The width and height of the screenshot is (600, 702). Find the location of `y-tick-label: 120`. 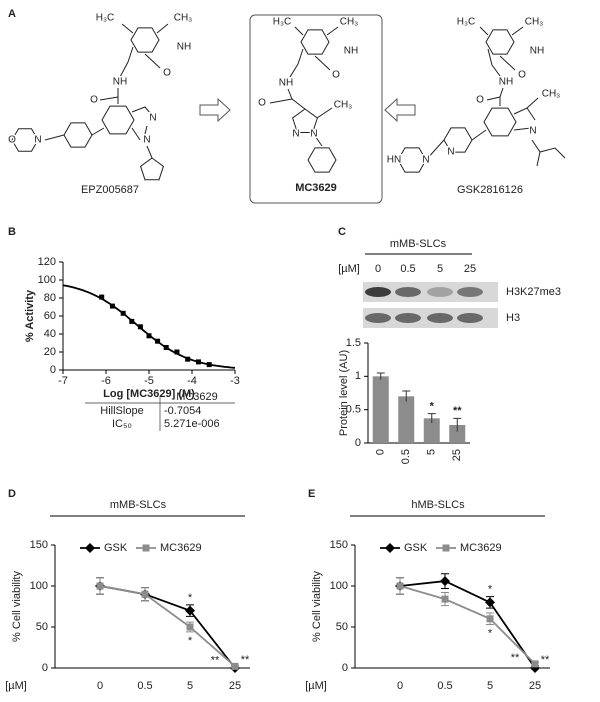

y-tick-label: 120 is located at coordinates (47, 262).